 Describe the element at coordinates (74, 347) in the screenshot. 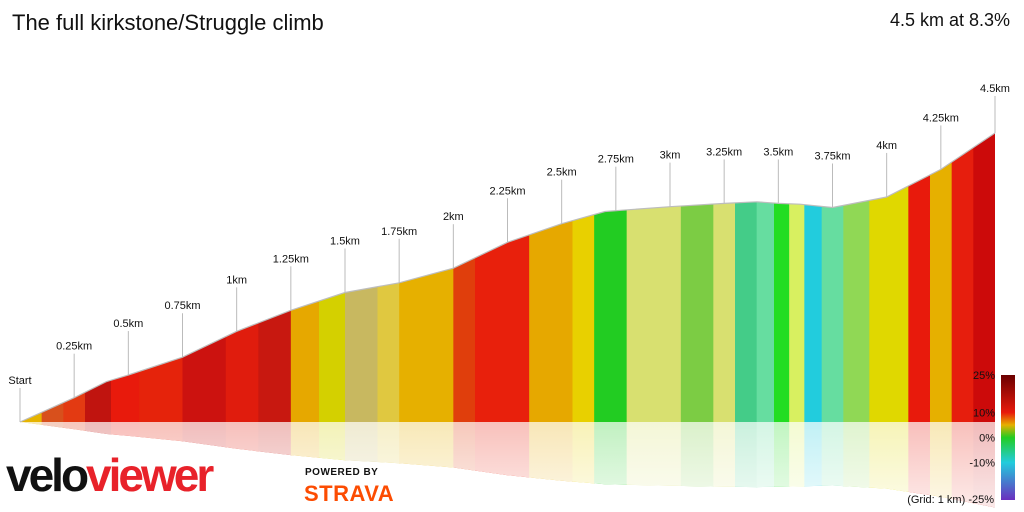

I see `km-marker-label: 0.25km` at that location.